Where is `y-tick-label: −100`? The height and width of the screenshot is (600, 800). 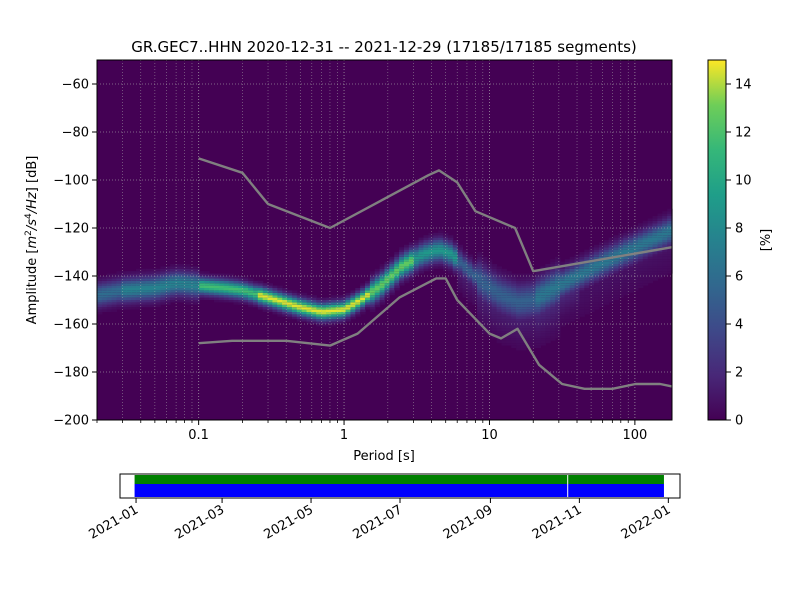
y-tick-label: −100 is located at coordinates (71, 181).